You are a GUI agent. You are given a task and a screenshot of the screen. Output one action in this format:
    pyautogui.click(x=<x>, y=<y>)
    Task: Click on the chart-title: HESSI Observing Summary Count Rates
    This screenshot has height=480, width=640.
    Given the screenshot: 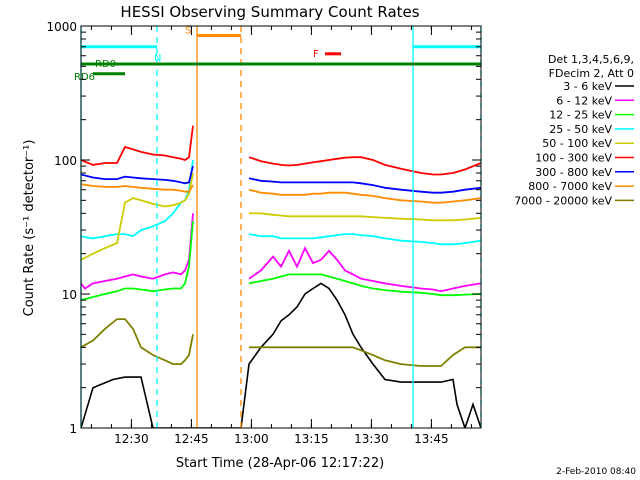 What is the action you would take?
    pyautogui.click(x=269, y=12)
    